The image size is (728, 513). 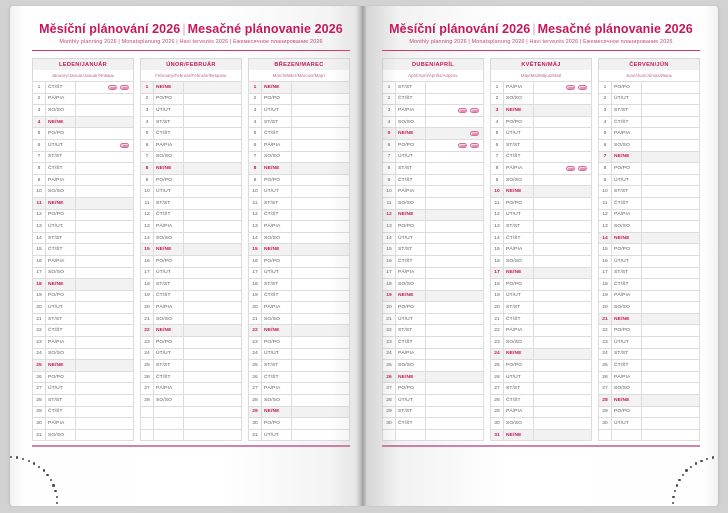 What do you see at coordinates (541, 249) in the screenshot?
I see `day-row: 15 PÁ/PIA` at bounding box center [541, 249].